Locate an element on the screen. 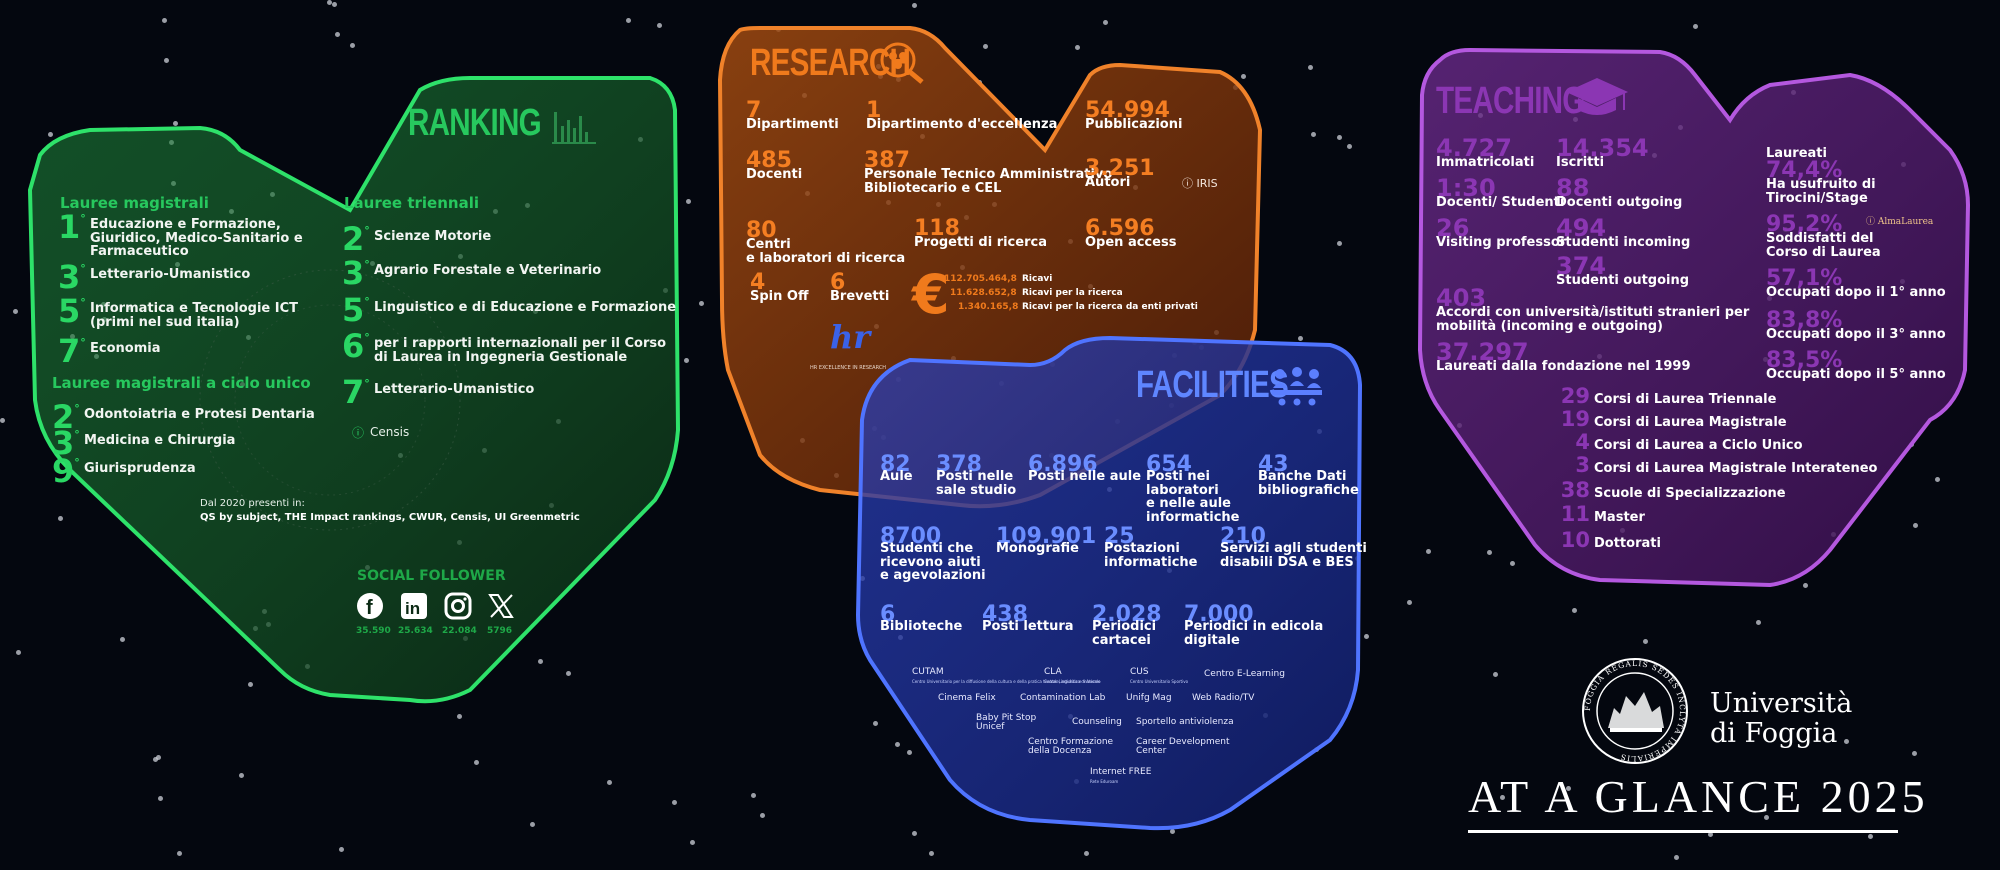  facility-stat-label: Aule is located at coordinates (896, 476).